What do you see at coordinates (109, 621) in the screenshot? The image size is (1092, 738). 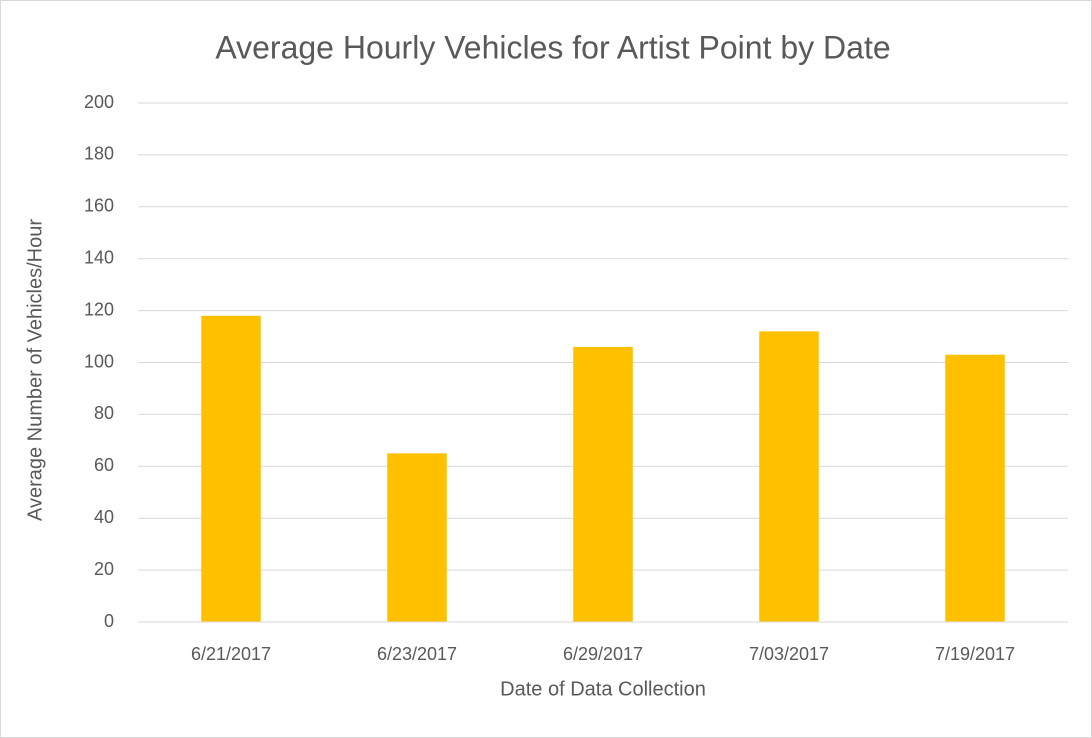 I see `y-tick-label: 0` at bounding box center [109, 621].